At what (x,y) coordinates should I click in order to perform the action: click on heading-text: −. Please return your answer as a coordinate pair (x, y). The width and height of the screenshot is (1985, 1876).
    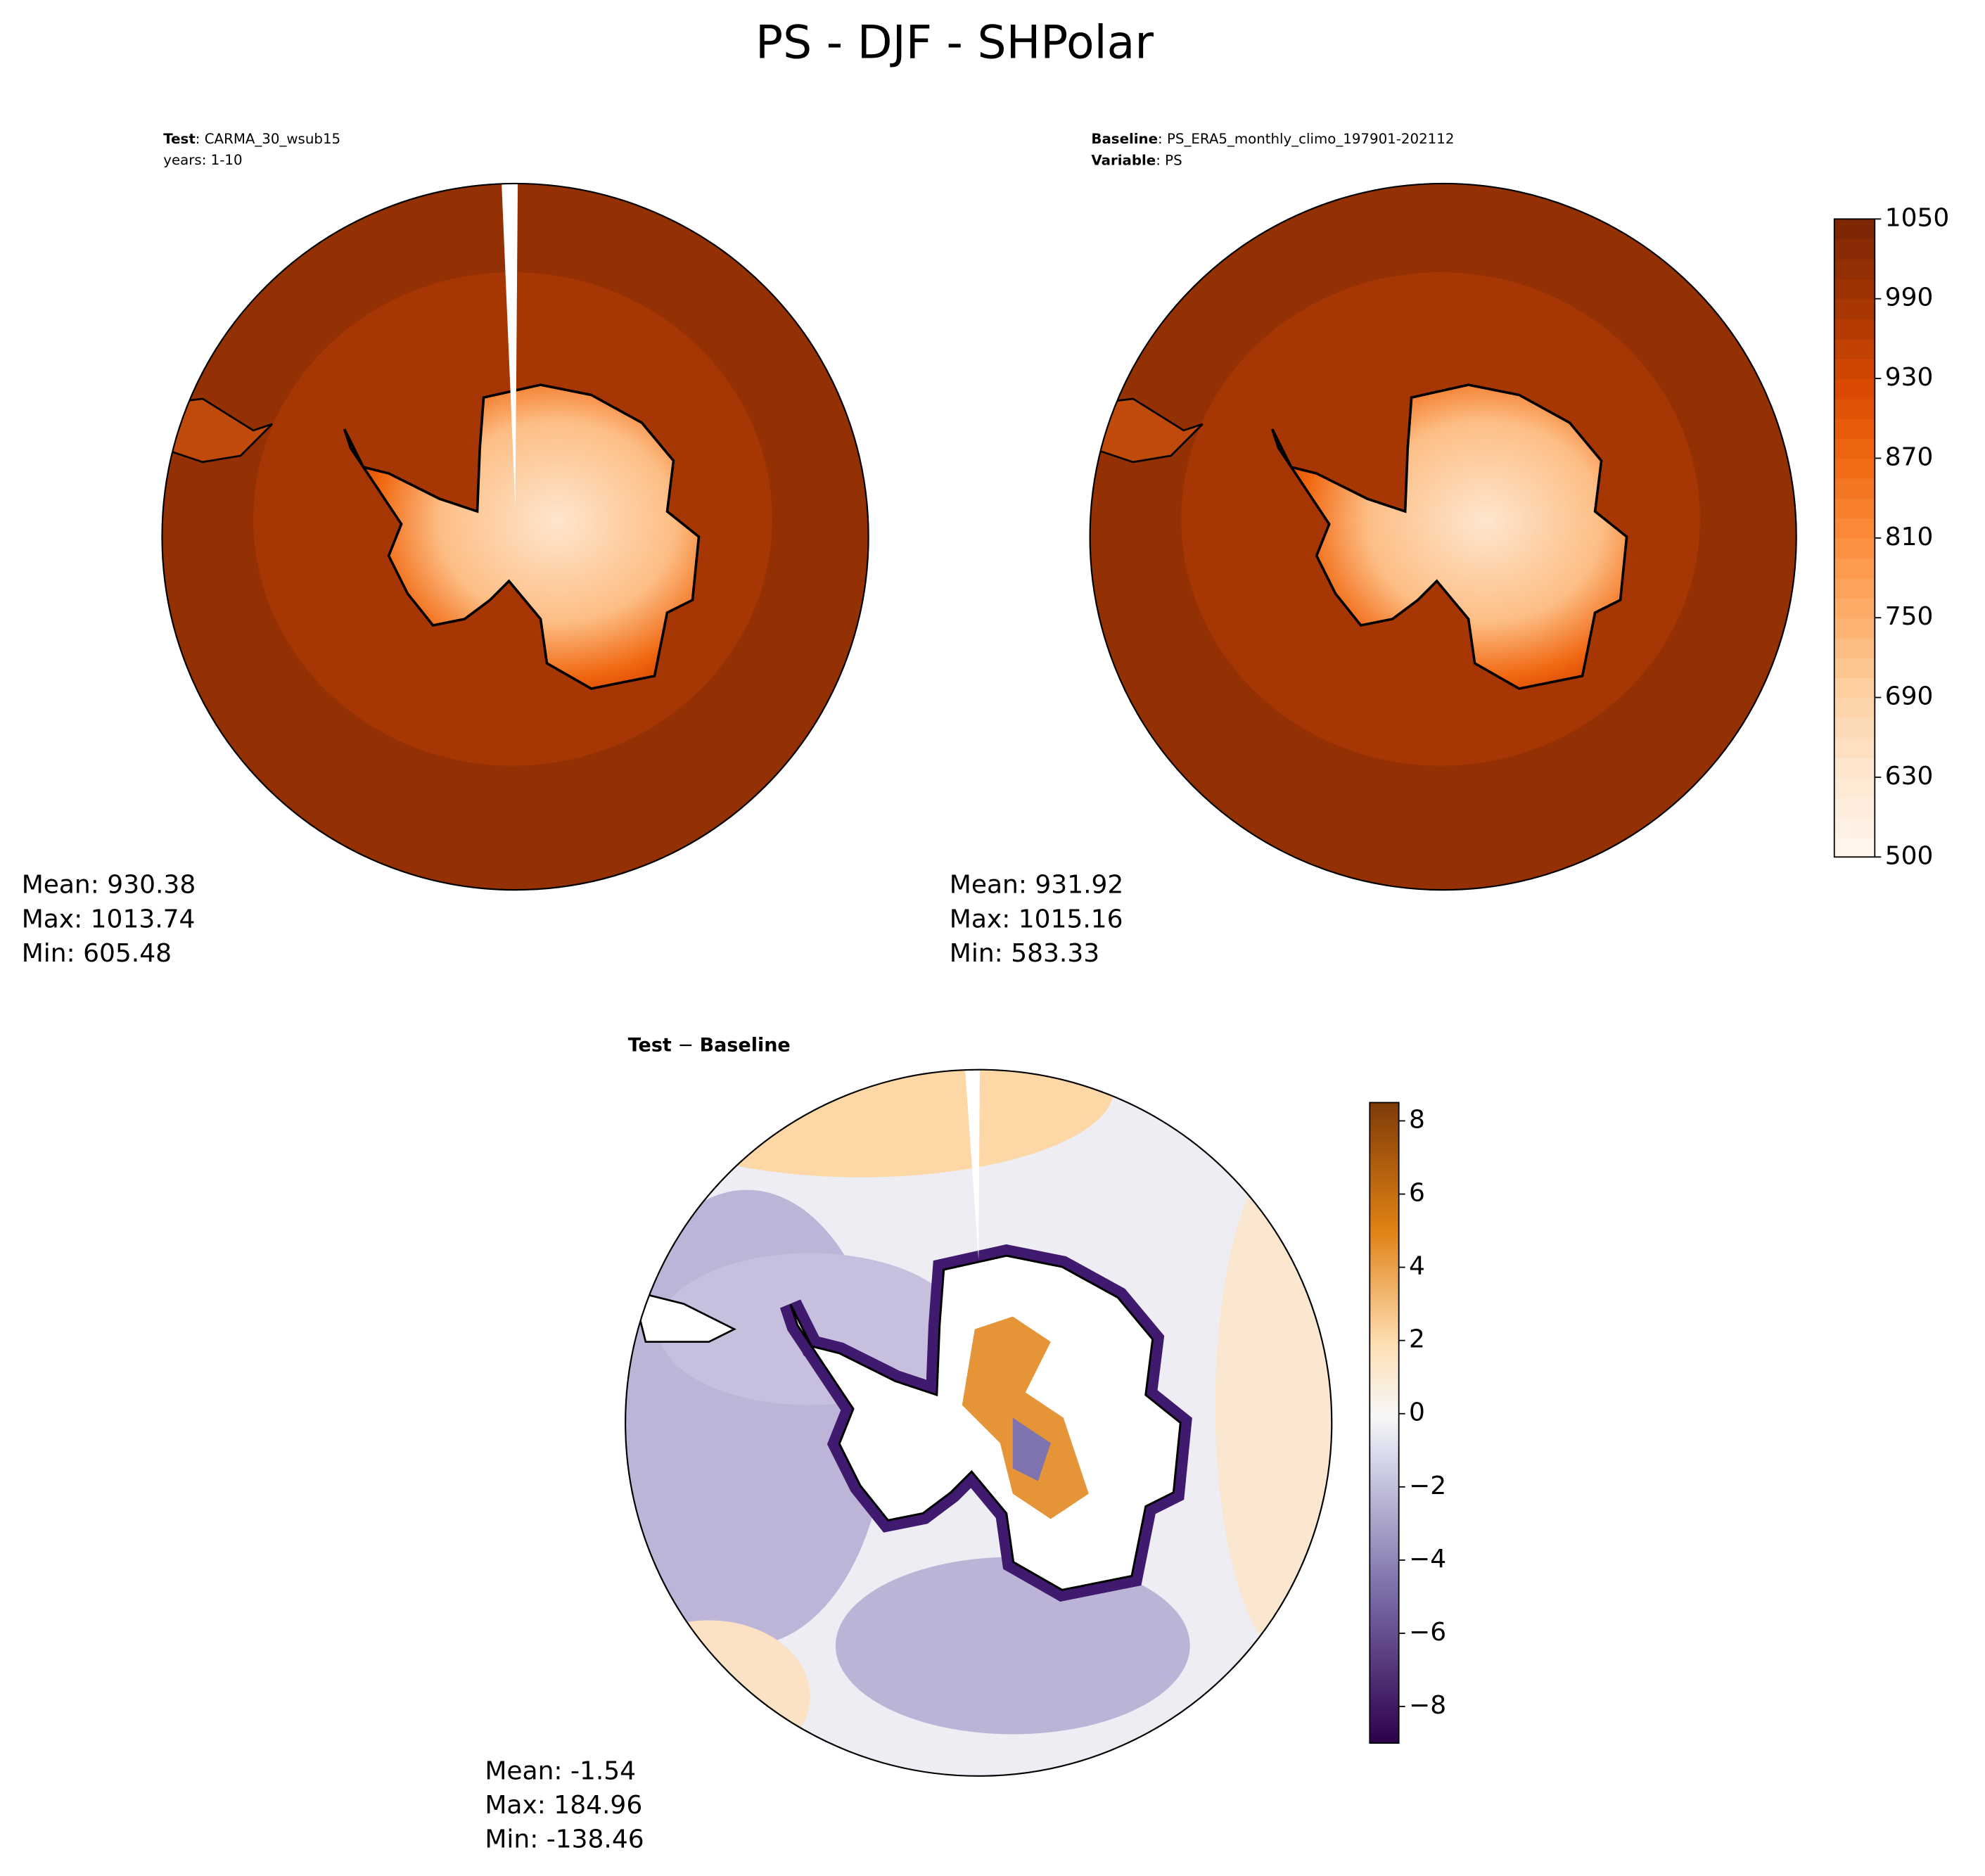
    Looking at the image, I should click on (686, 1045).